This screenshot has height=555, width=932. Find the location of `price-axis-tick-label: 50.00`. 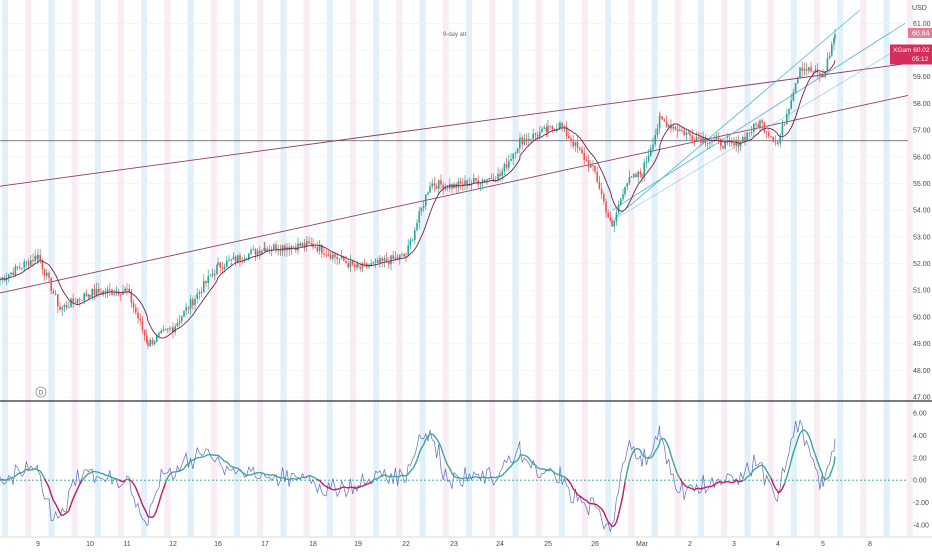

price-axis-tick-label: 50.00 is located at coordinates (922, 317).